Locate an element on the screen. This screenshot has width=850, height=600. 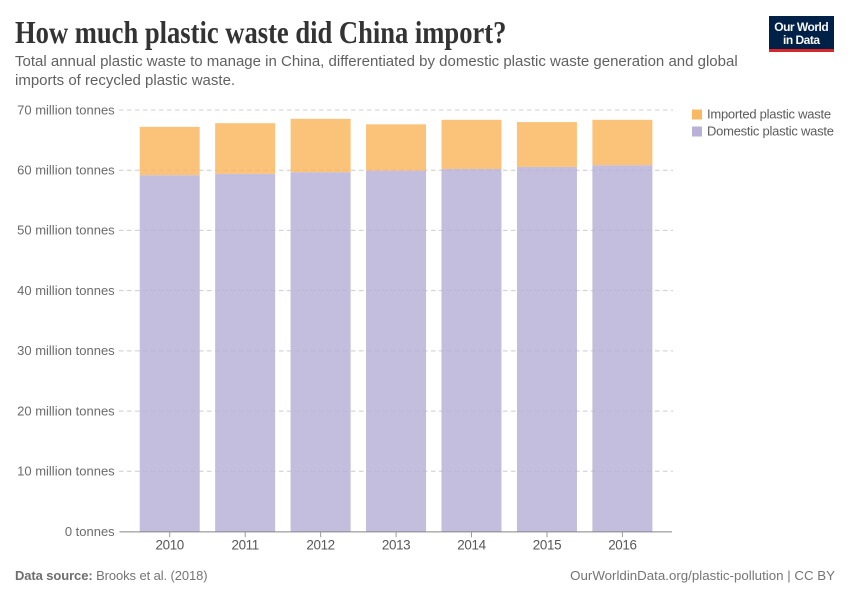
svg-text: 20 million tonnes is located at coordinates (66, 410).